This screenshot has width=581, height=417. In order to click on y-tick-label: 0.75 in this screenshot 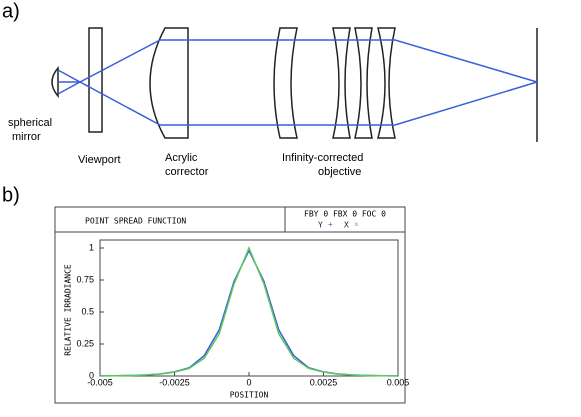, I will do `click(85, 279)`.